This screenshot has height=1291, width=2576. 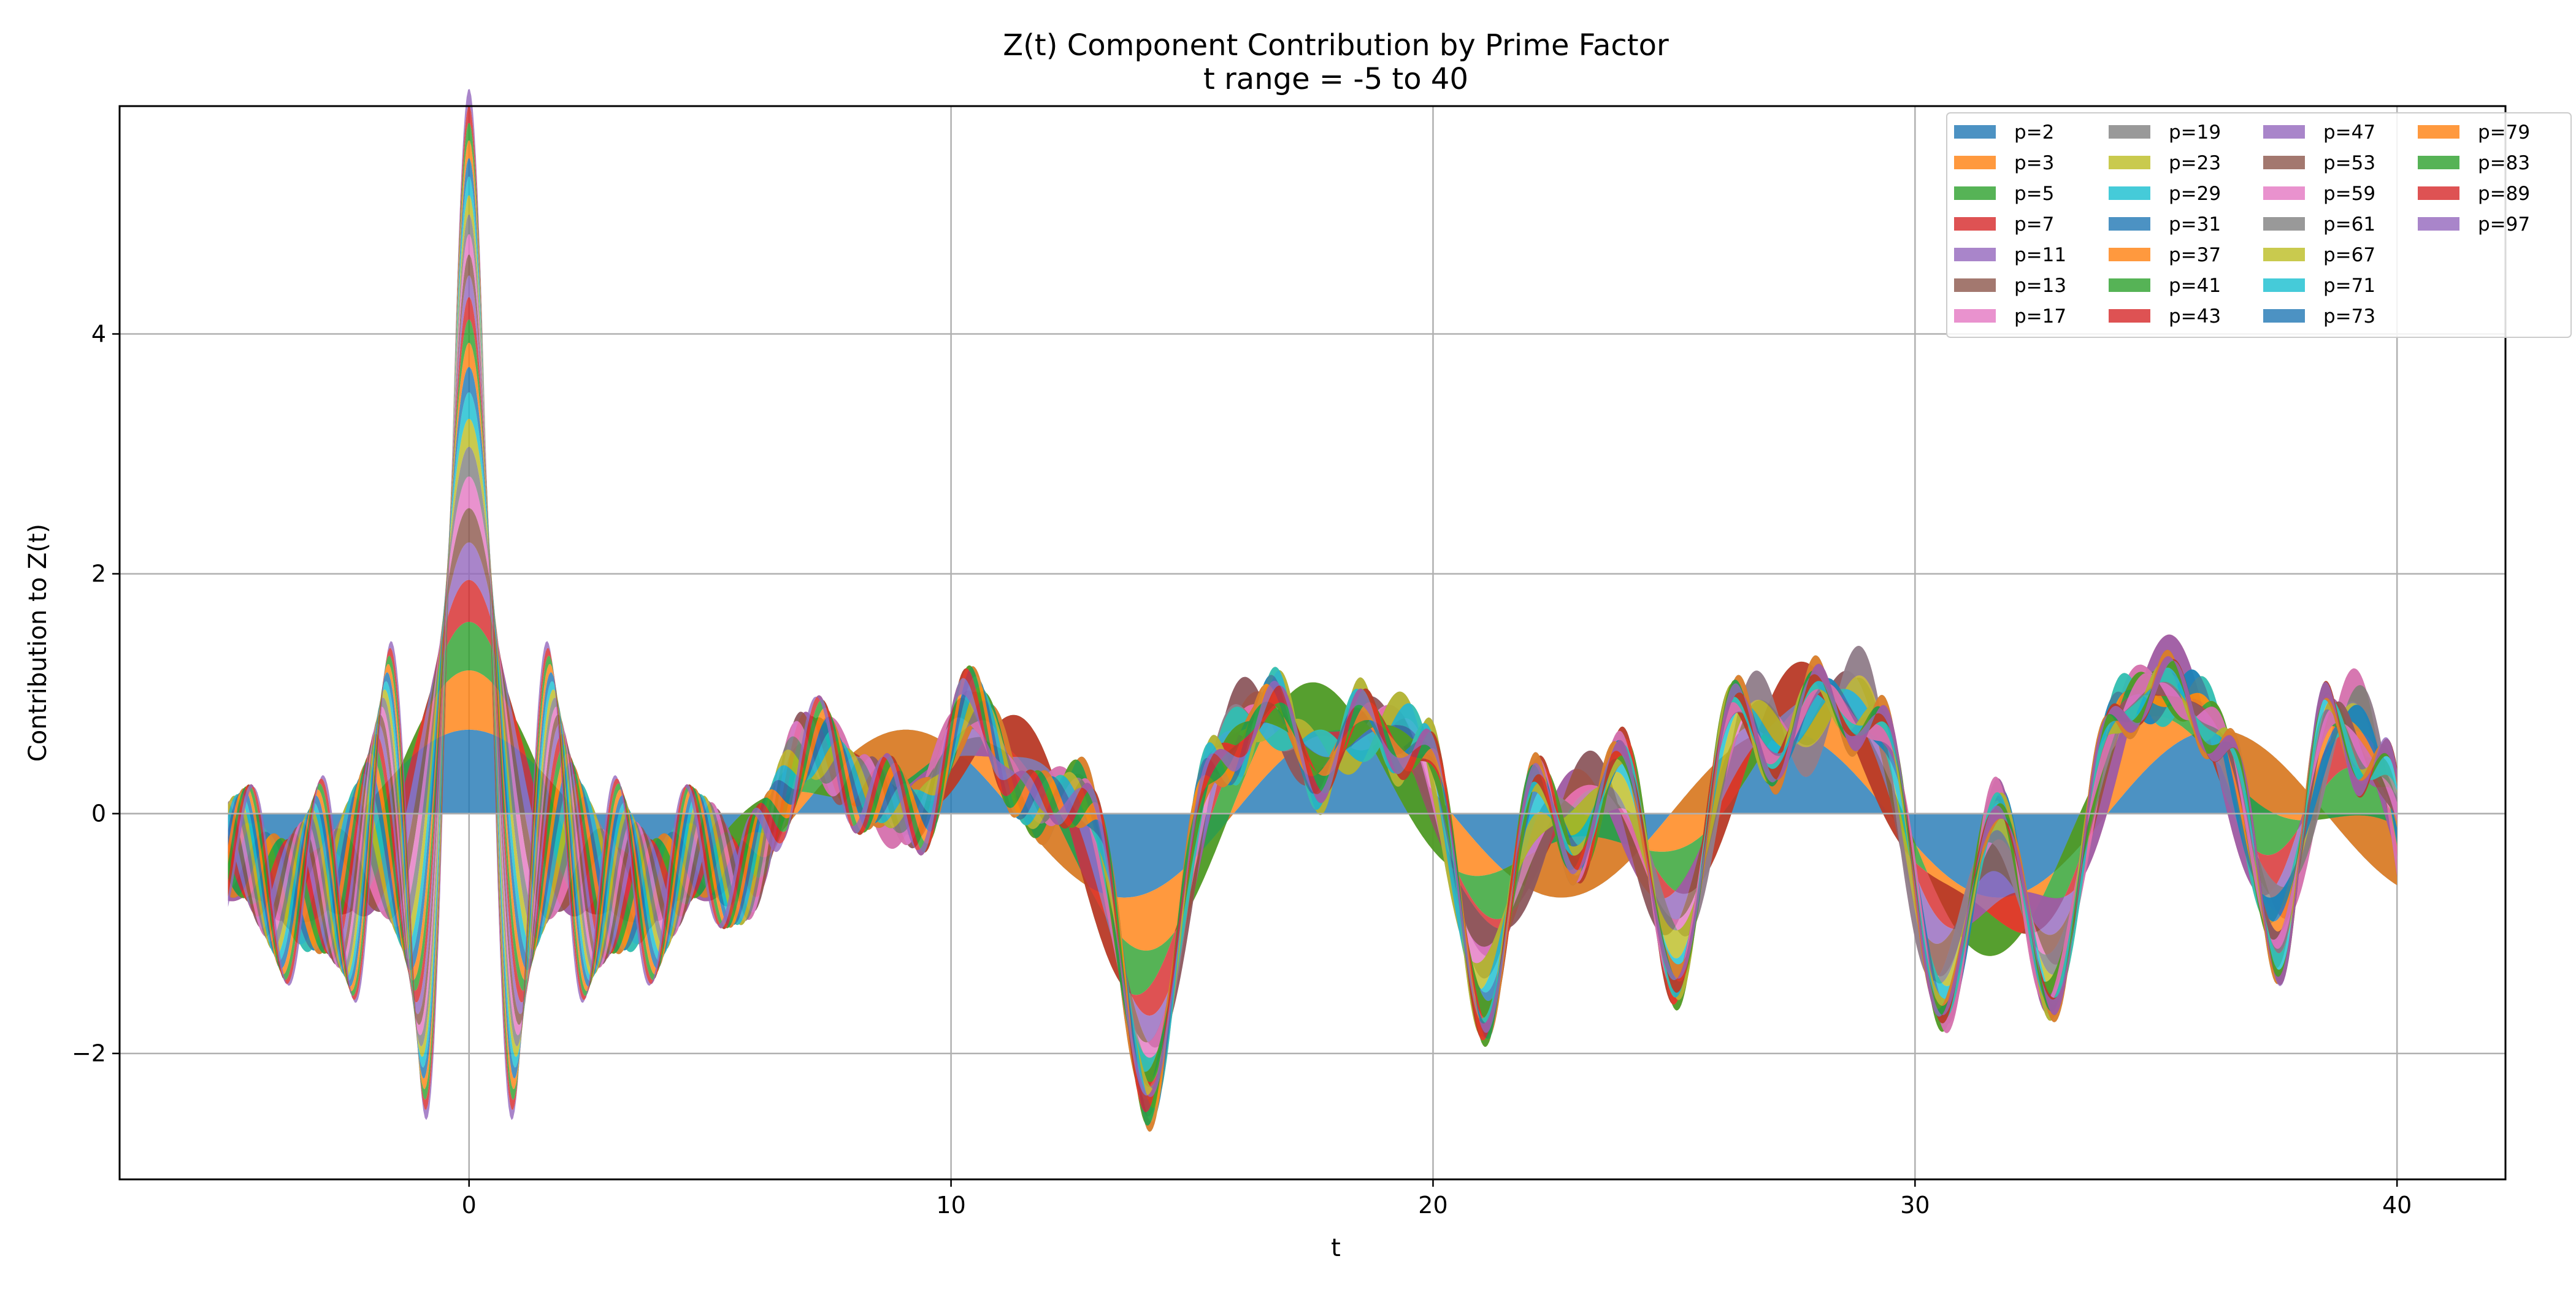 I want to click on y-axis-ticks: −2 0 2 4, so click(x=96, y=694).